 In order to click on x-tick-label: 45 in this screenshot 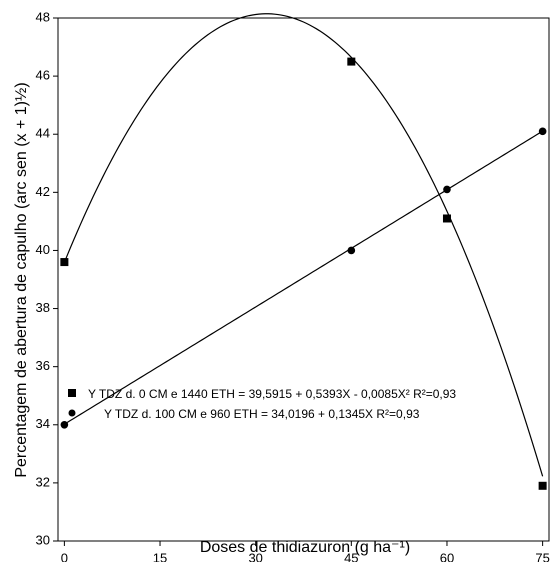, I will do `click(351, 556)`.